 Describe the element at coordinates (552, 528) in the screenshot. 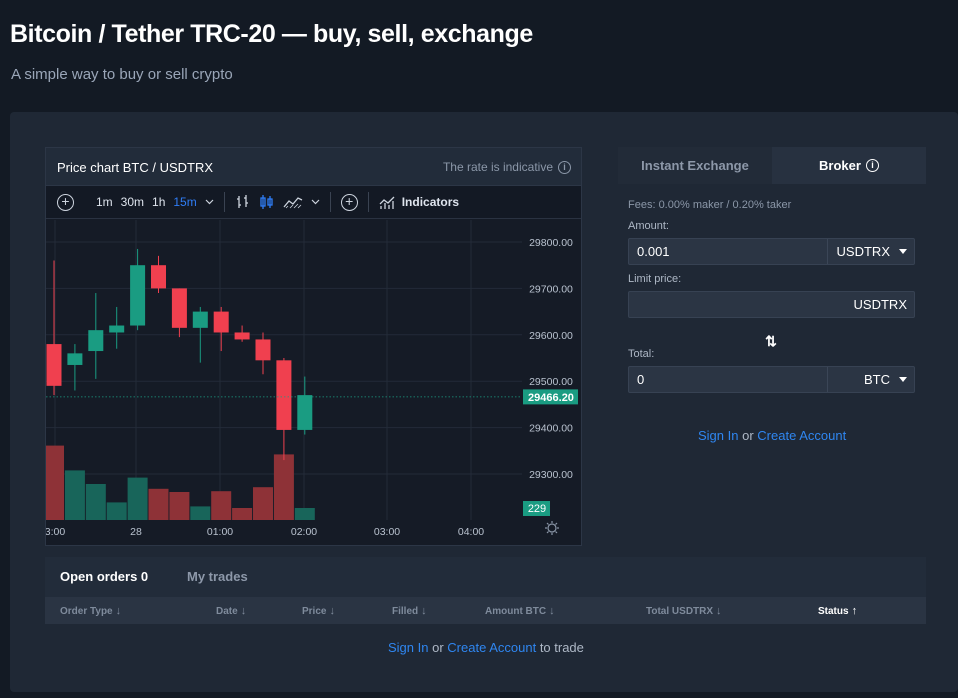

I see `settings-gear-icon` at that location.